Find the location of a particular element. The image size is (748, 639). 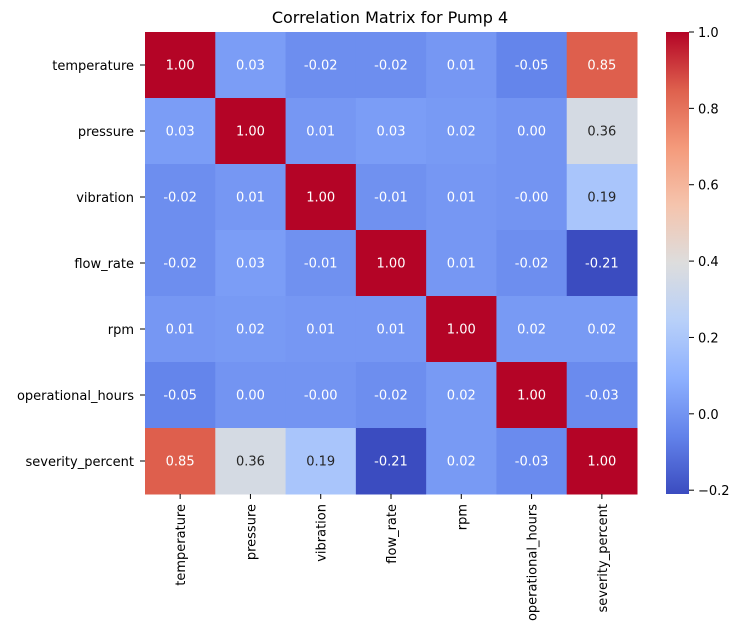

cell-value-label: -0.00 is located at coordinates (321, 396).